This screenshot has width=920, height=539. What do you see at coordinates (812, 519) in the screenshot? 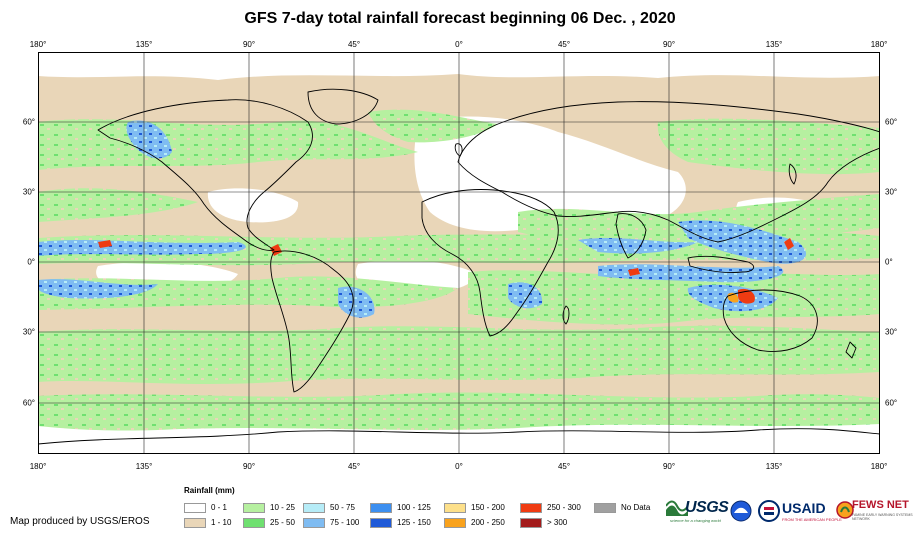
I see `usaid-tagline: FROM THE AMERICAN PEOPLE` at bounding box center [812, 519].